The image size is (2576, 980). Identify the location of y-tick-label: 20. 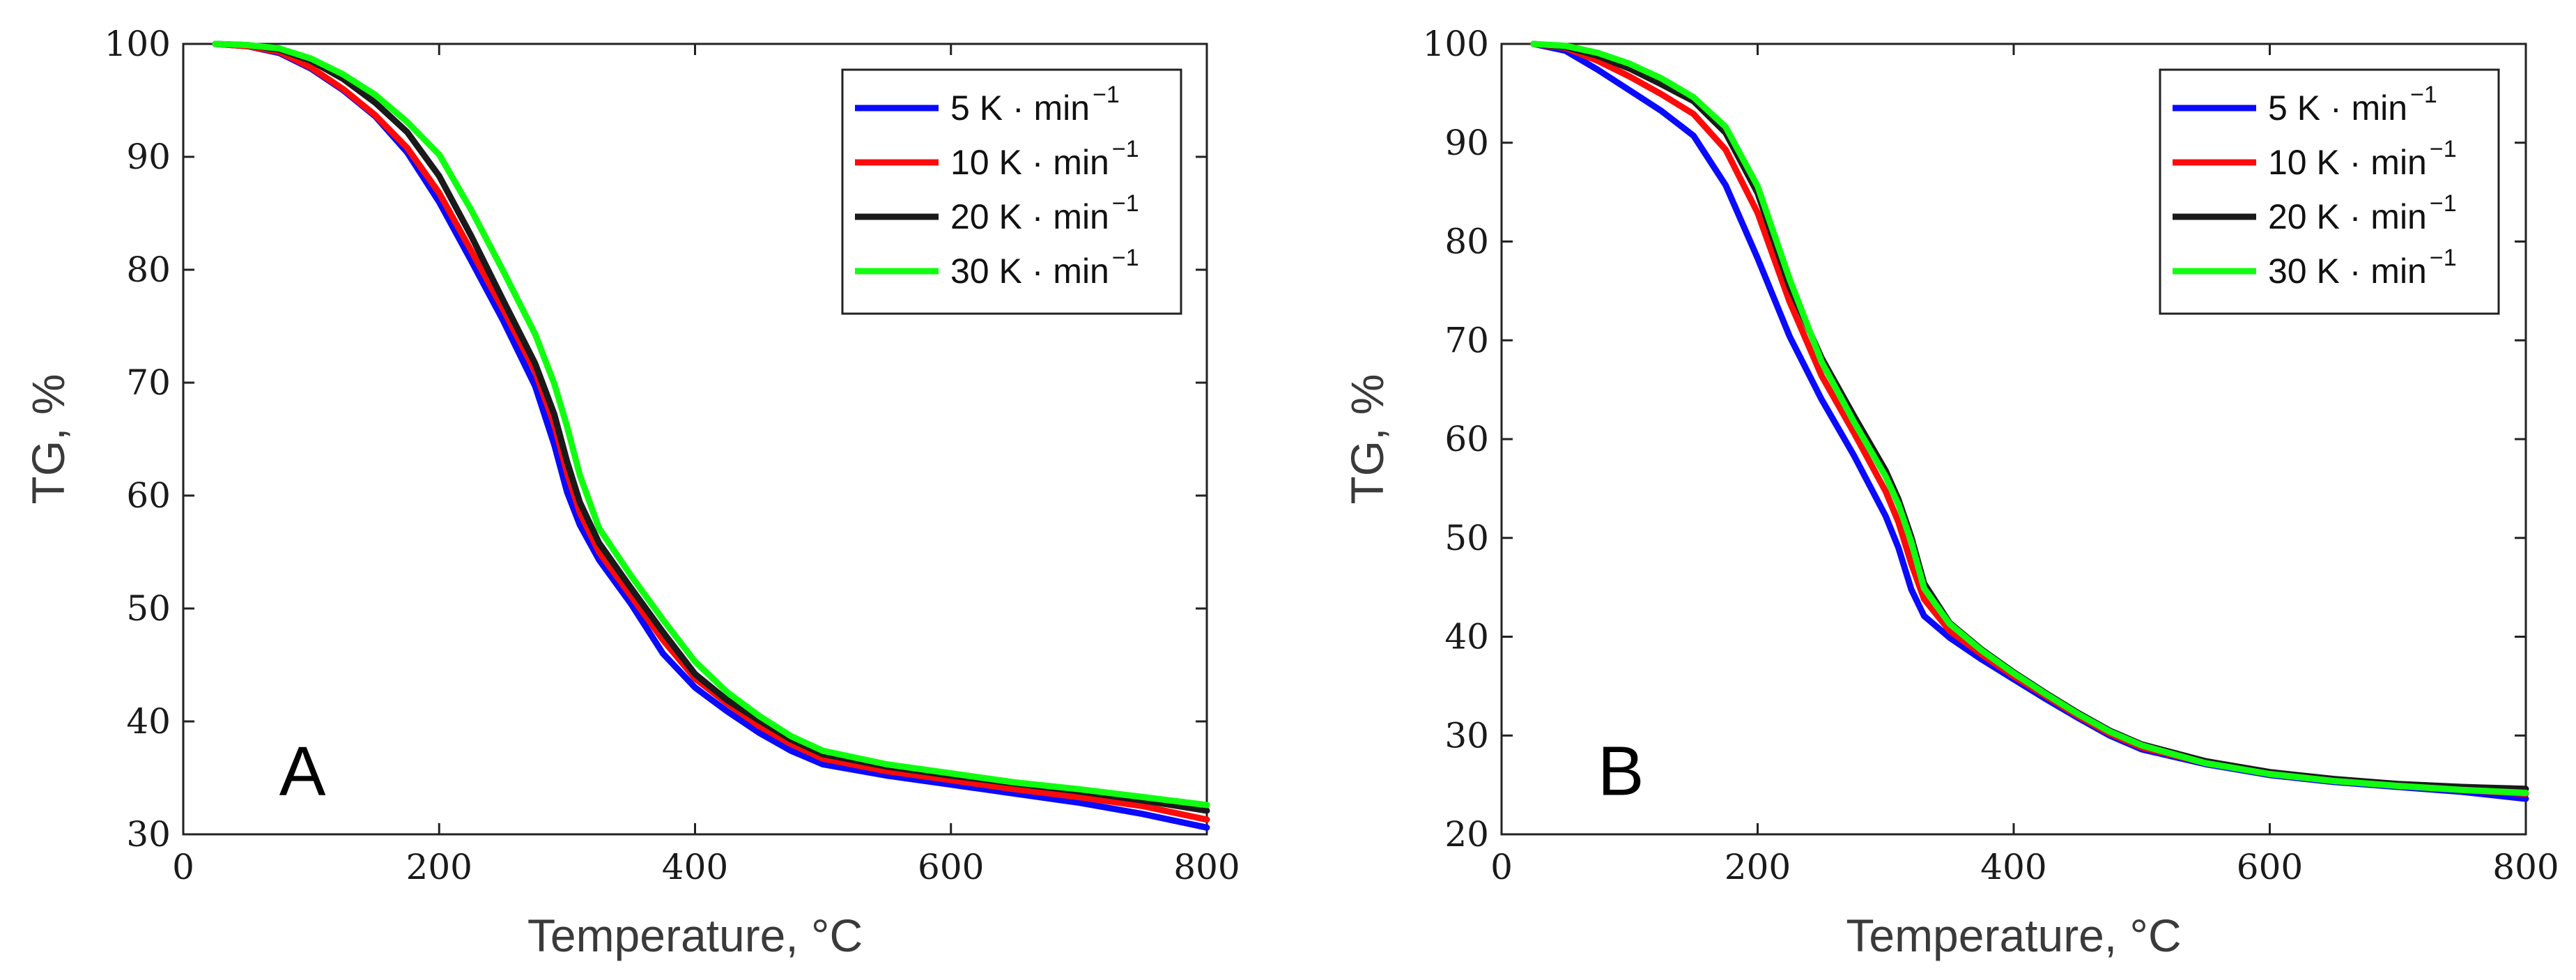
(1466, 835).